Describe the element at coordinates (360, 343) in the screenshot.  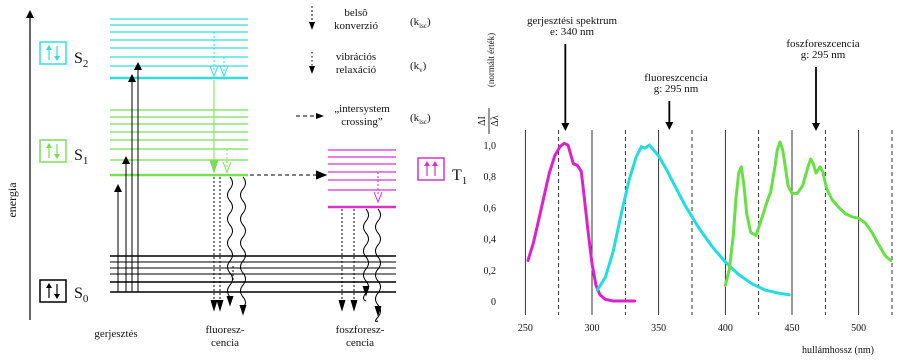
I see `phosphorescence-label-2: cencia` at that location.